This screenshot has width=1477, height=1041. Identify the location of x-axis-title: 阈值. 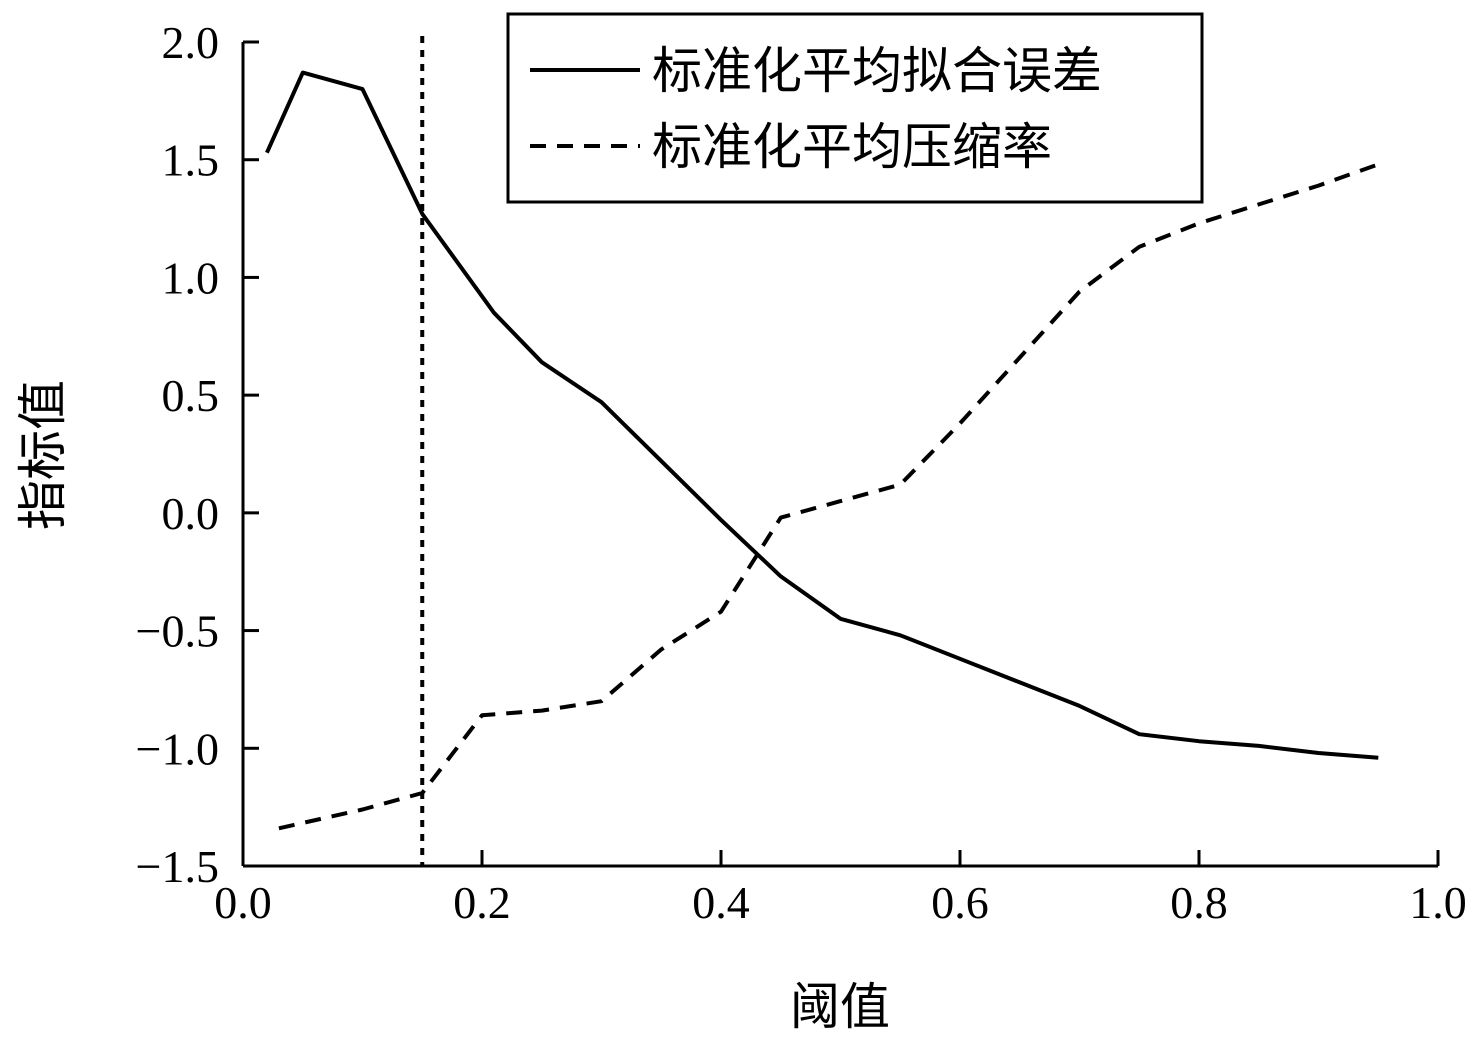
(840, 1007).